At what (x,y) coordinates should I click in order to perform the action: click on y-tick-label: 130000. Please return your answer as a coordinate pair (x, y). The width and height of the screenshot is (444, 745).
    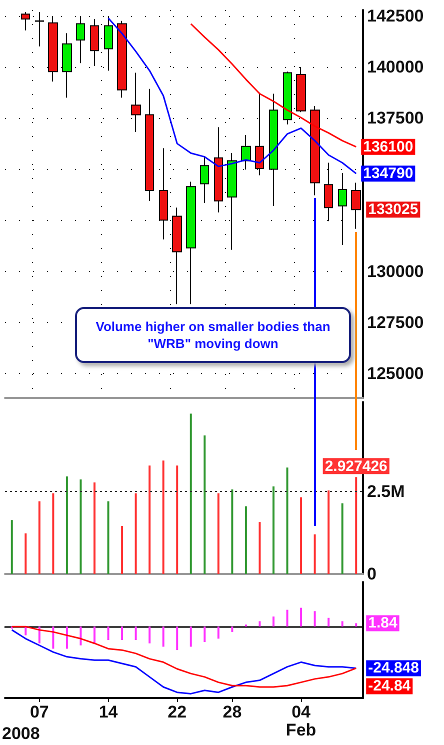
    Looking at the image, I should click on (395, 271).